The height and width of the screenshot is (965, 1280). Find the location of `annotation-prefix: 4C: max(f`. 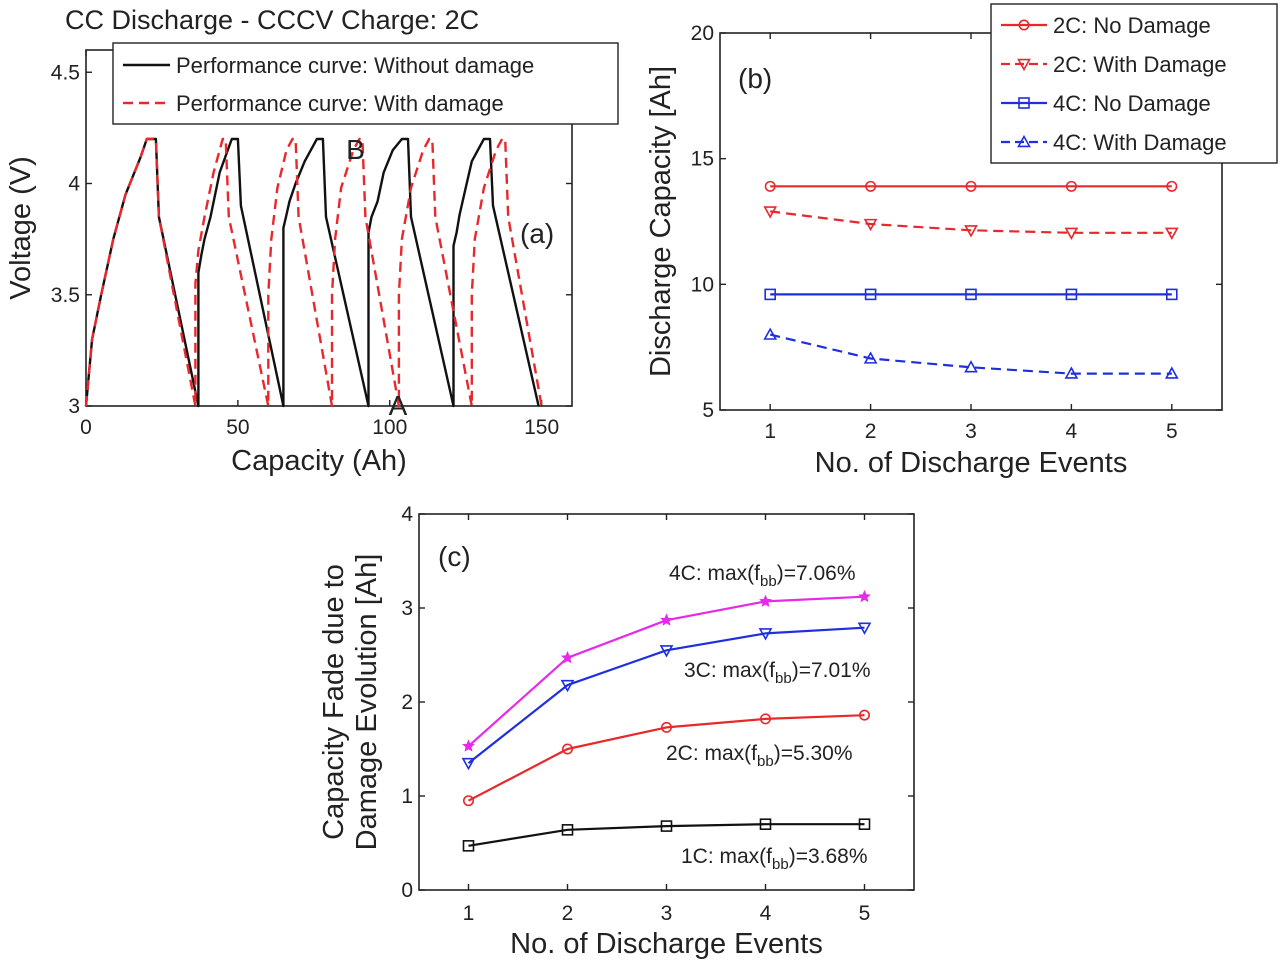

annotation-prefix: 4C: max(f is located at coordinates (714, 573).